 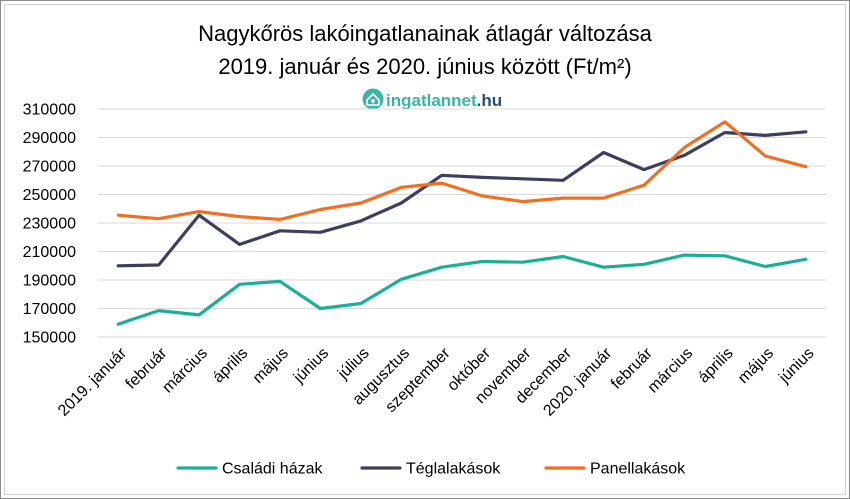 What do you see at coordinates (373, 99) in the screenshot?
I see `house-heart-icon` at bounding box center [373, 99].